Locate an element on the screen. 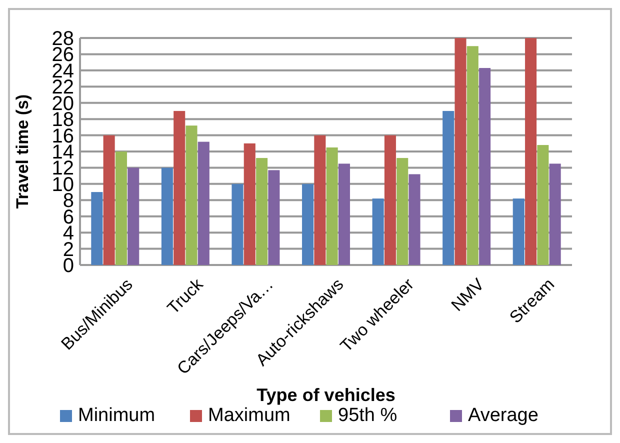 Image resolution: width=620 pixels, height=443 pixels. legend-label: 95th % is located at coordinates (368, 415).